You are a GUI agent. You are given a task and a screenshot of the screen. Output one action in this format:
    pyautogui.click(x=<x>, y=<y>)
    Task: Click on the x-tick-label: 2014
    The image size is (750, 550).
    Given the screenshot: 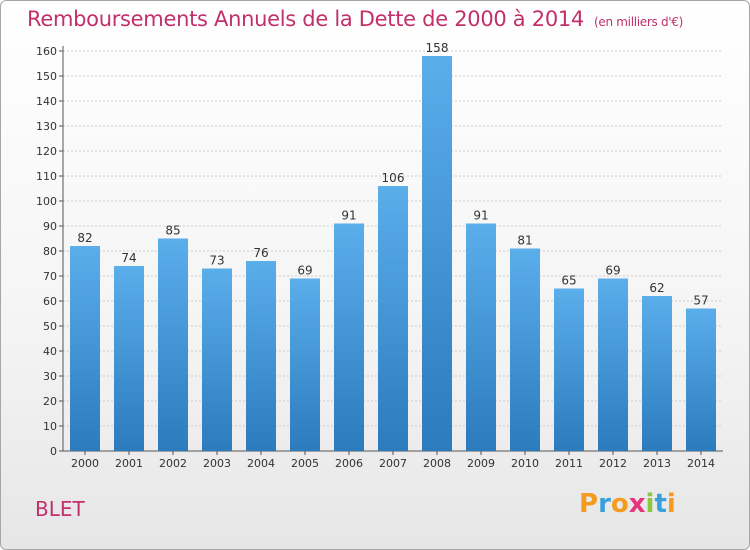 What is the action you would take?
    pyautogui.click(x=701, y=463)
    